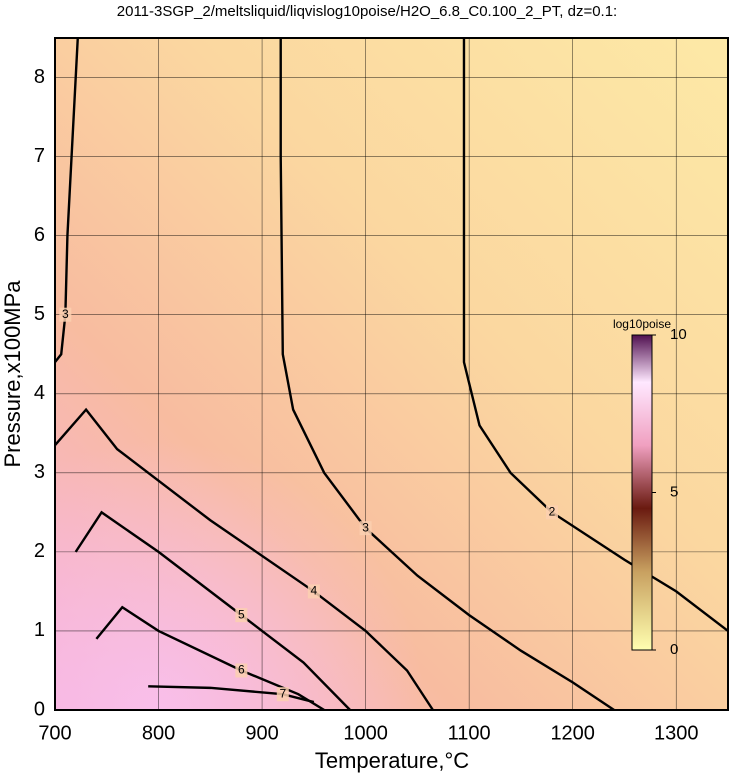  I want to click on x-tick-label: 1300, so click(676, 733).